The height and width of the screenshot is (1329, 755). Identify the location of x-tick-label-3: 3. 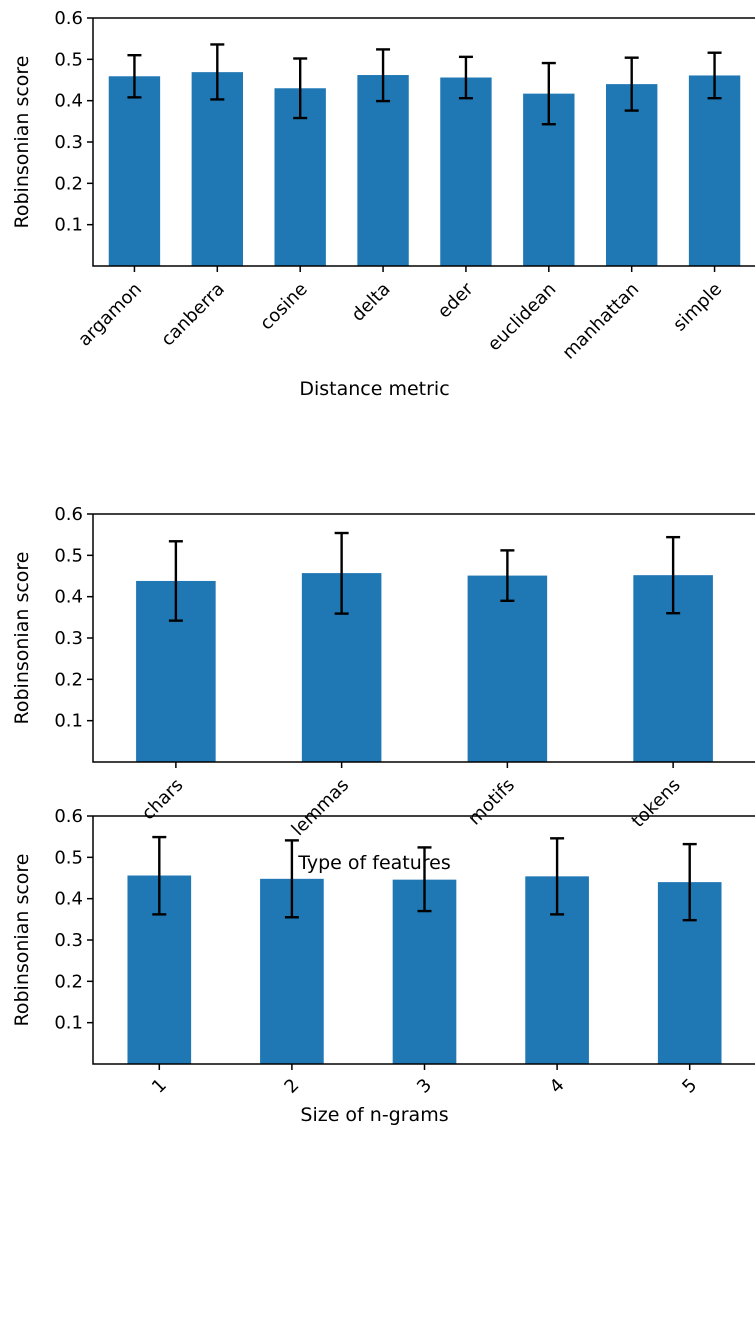
(424, 1086).